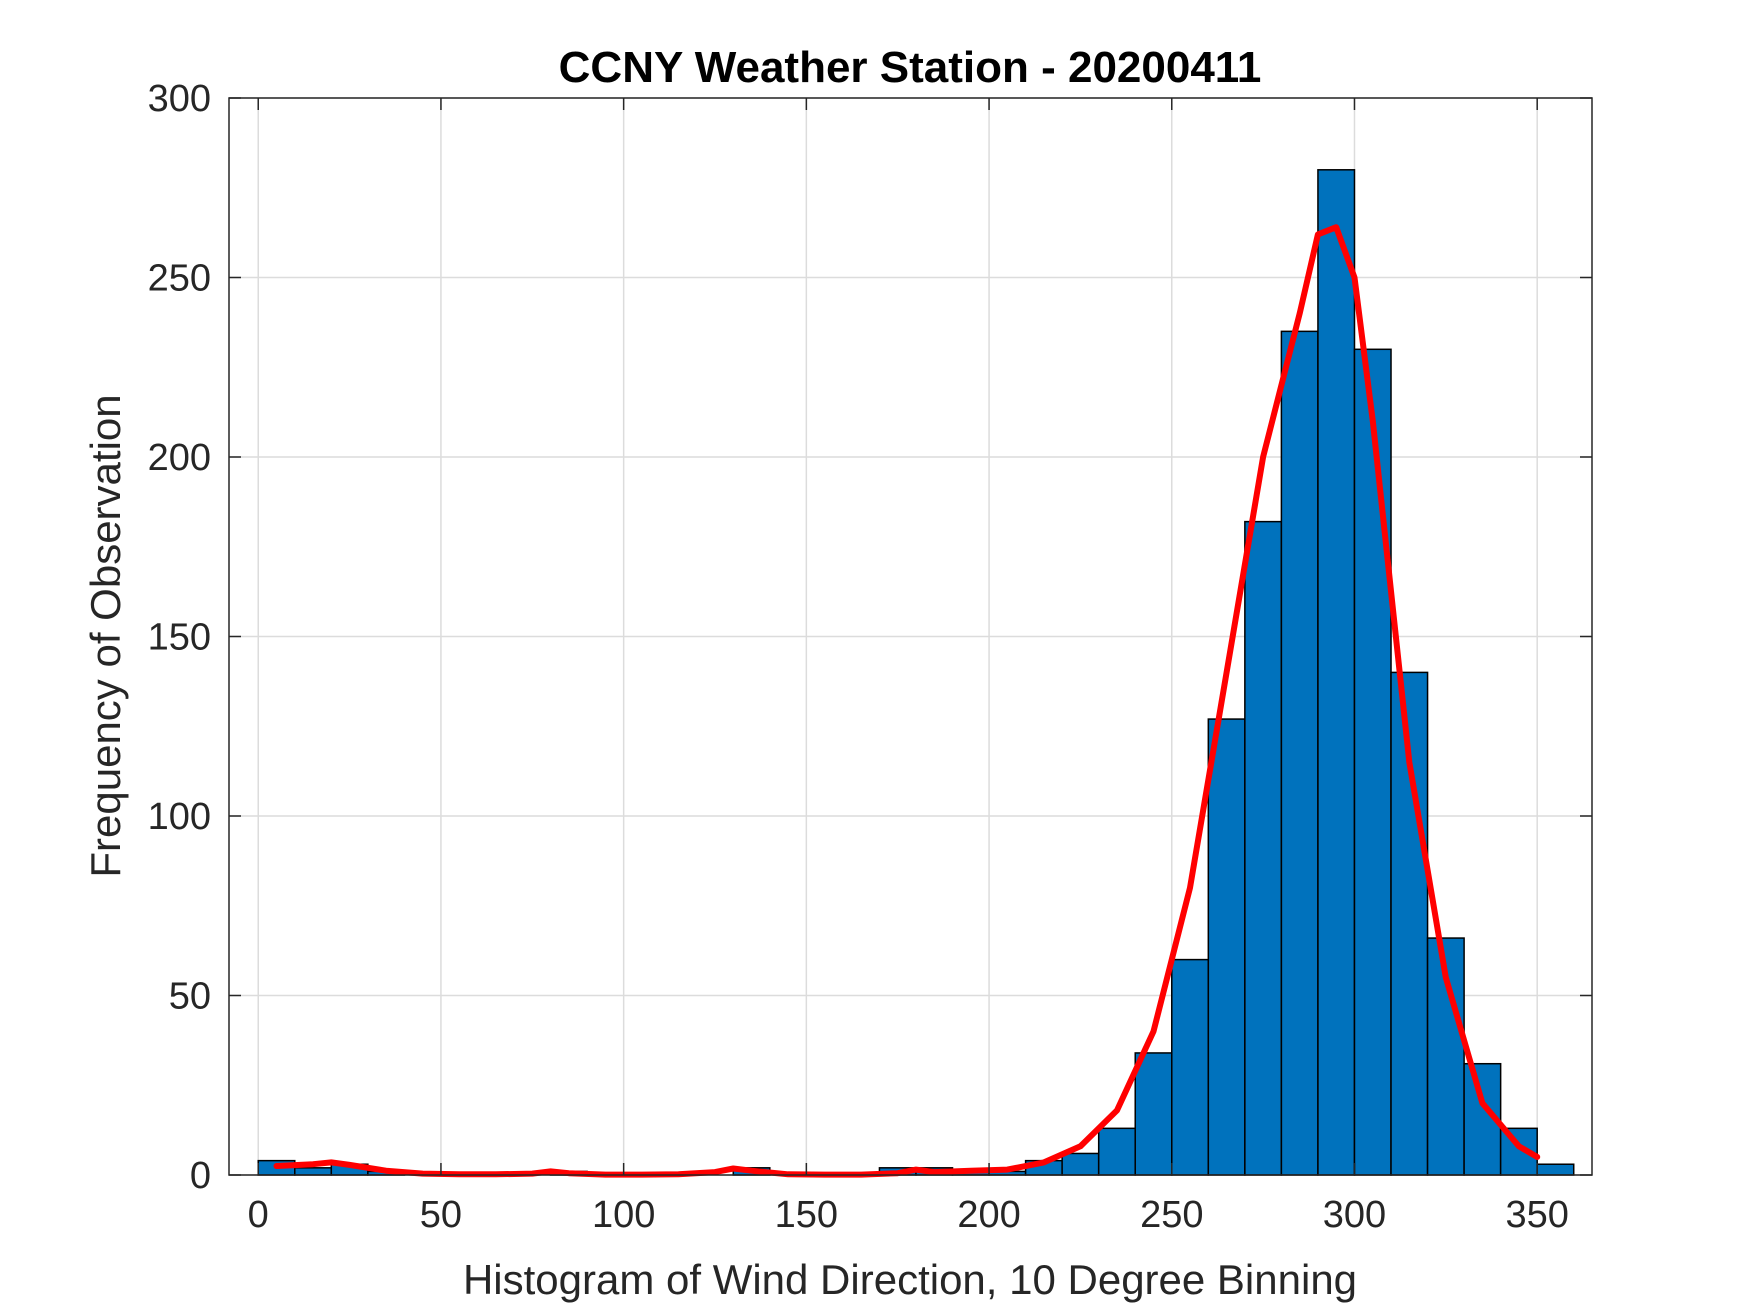  What do you see at coordinates (441, 1215) in the screenshot?
I see `x-tick-label: 50` at bounding box center [441, 1215].